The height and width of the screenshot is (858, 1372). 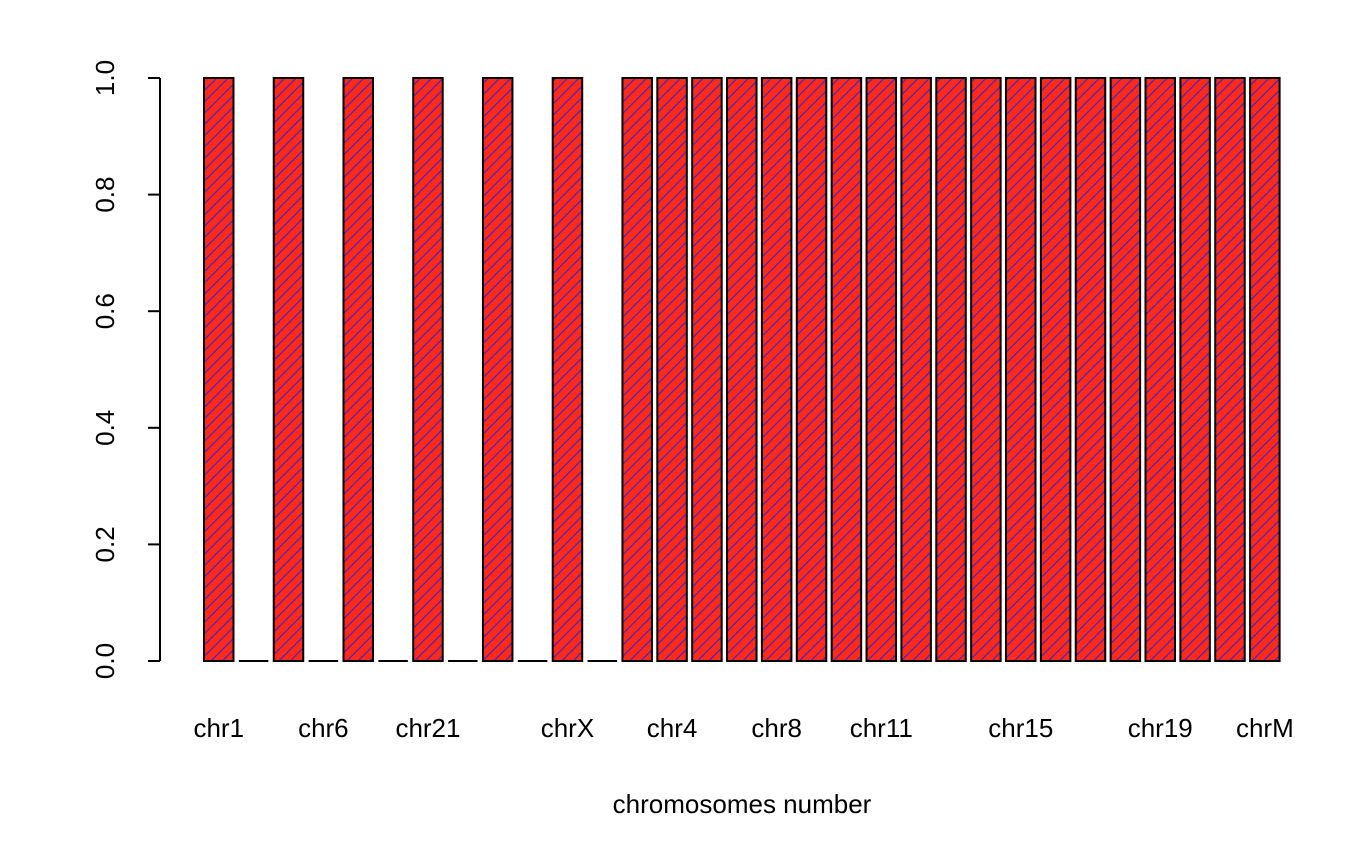 I want to click on x-tick-label: chr8, so click(x=776, y=728).